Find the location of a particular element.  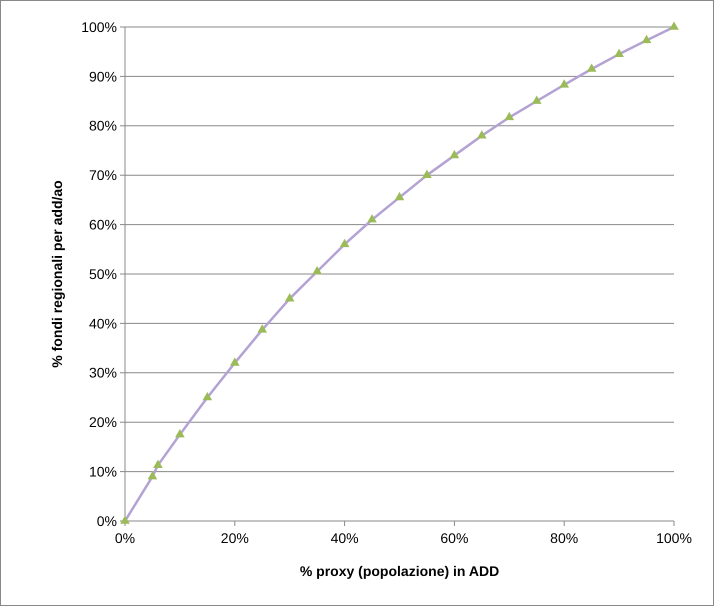

y-tick-label: 60% is located at coordinates (102, 224).